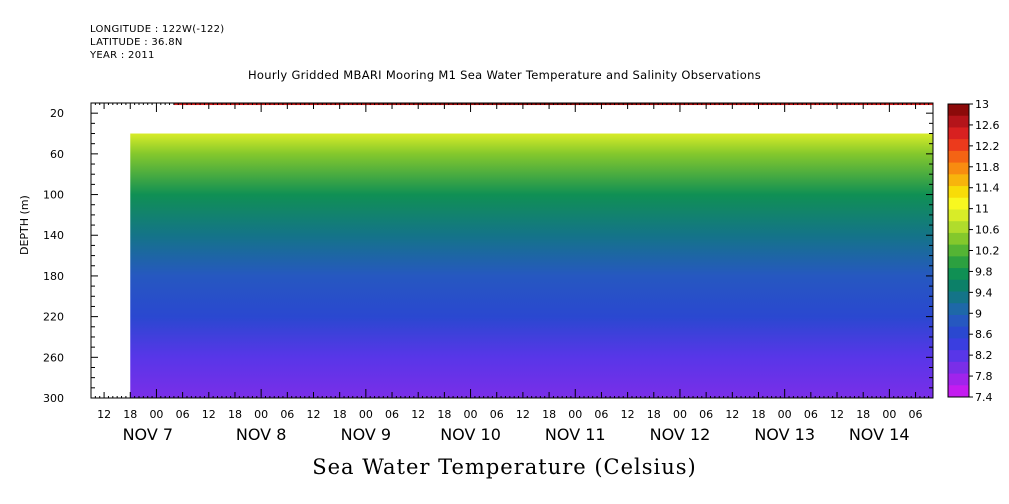  Describe the element at coordinates (122, 55) in the screenshot. I see `year-label: YEAR : 2011` at that location.